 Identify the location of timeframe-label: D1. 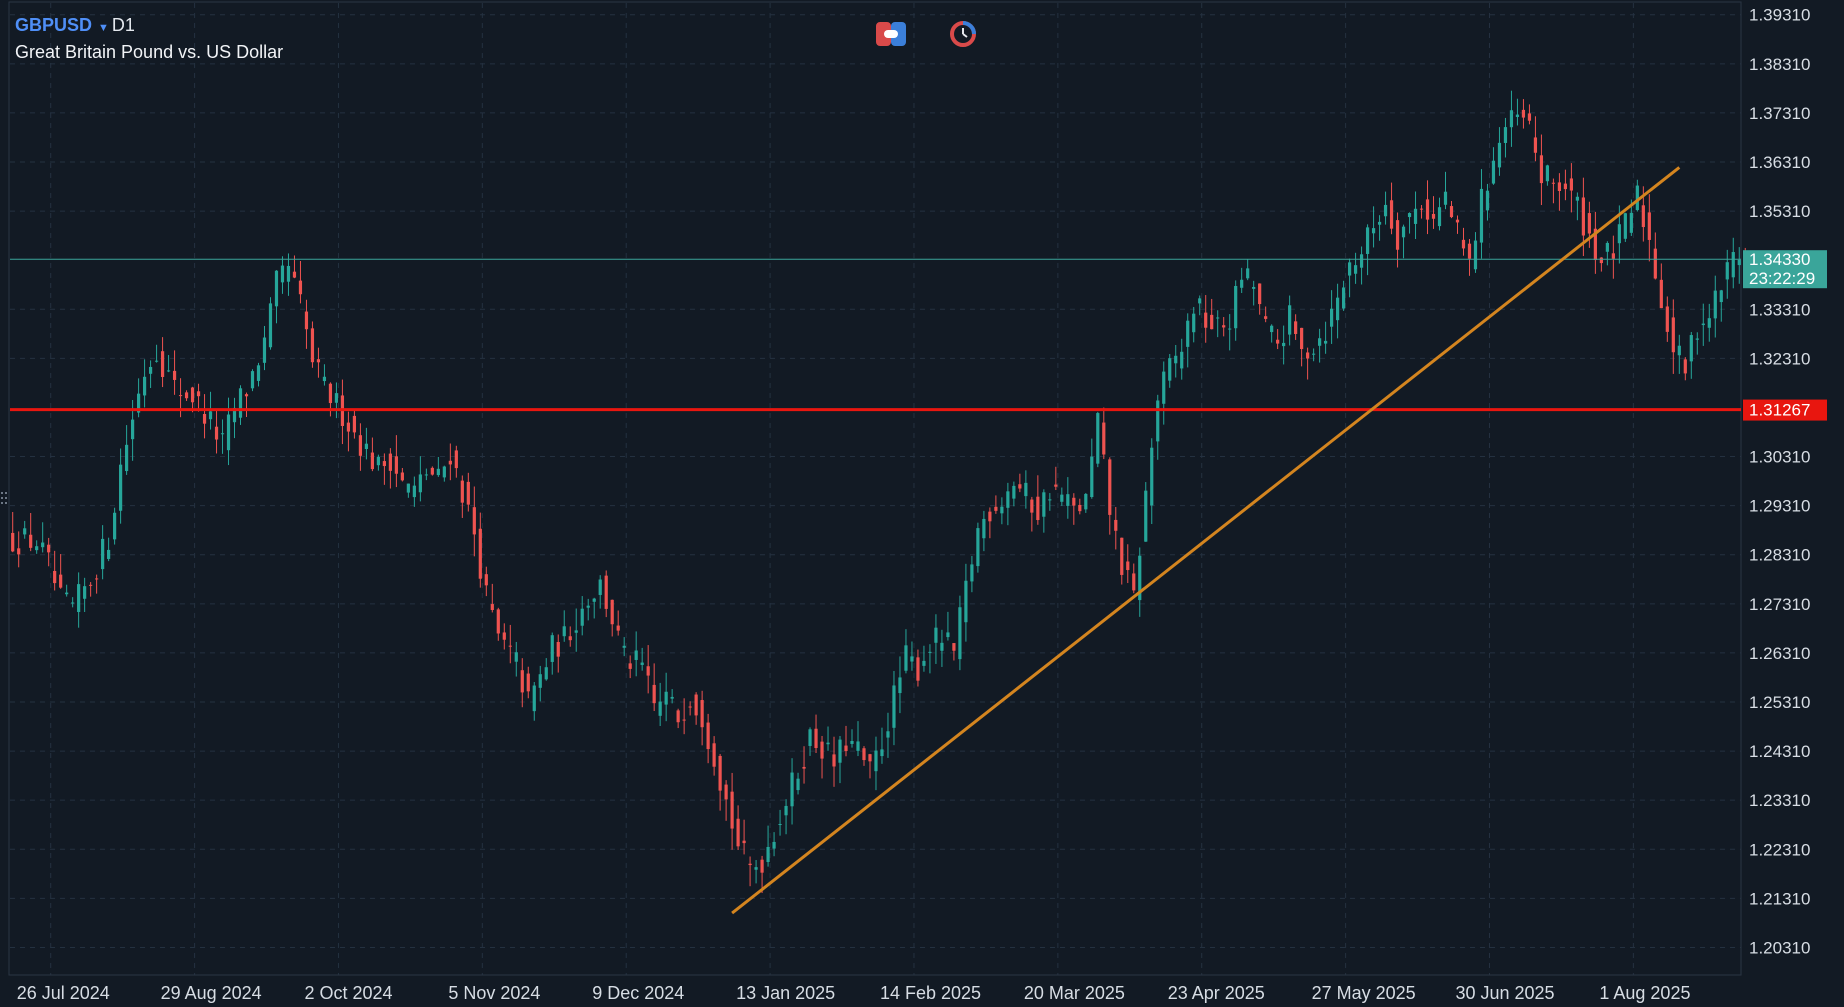
(123, 25).